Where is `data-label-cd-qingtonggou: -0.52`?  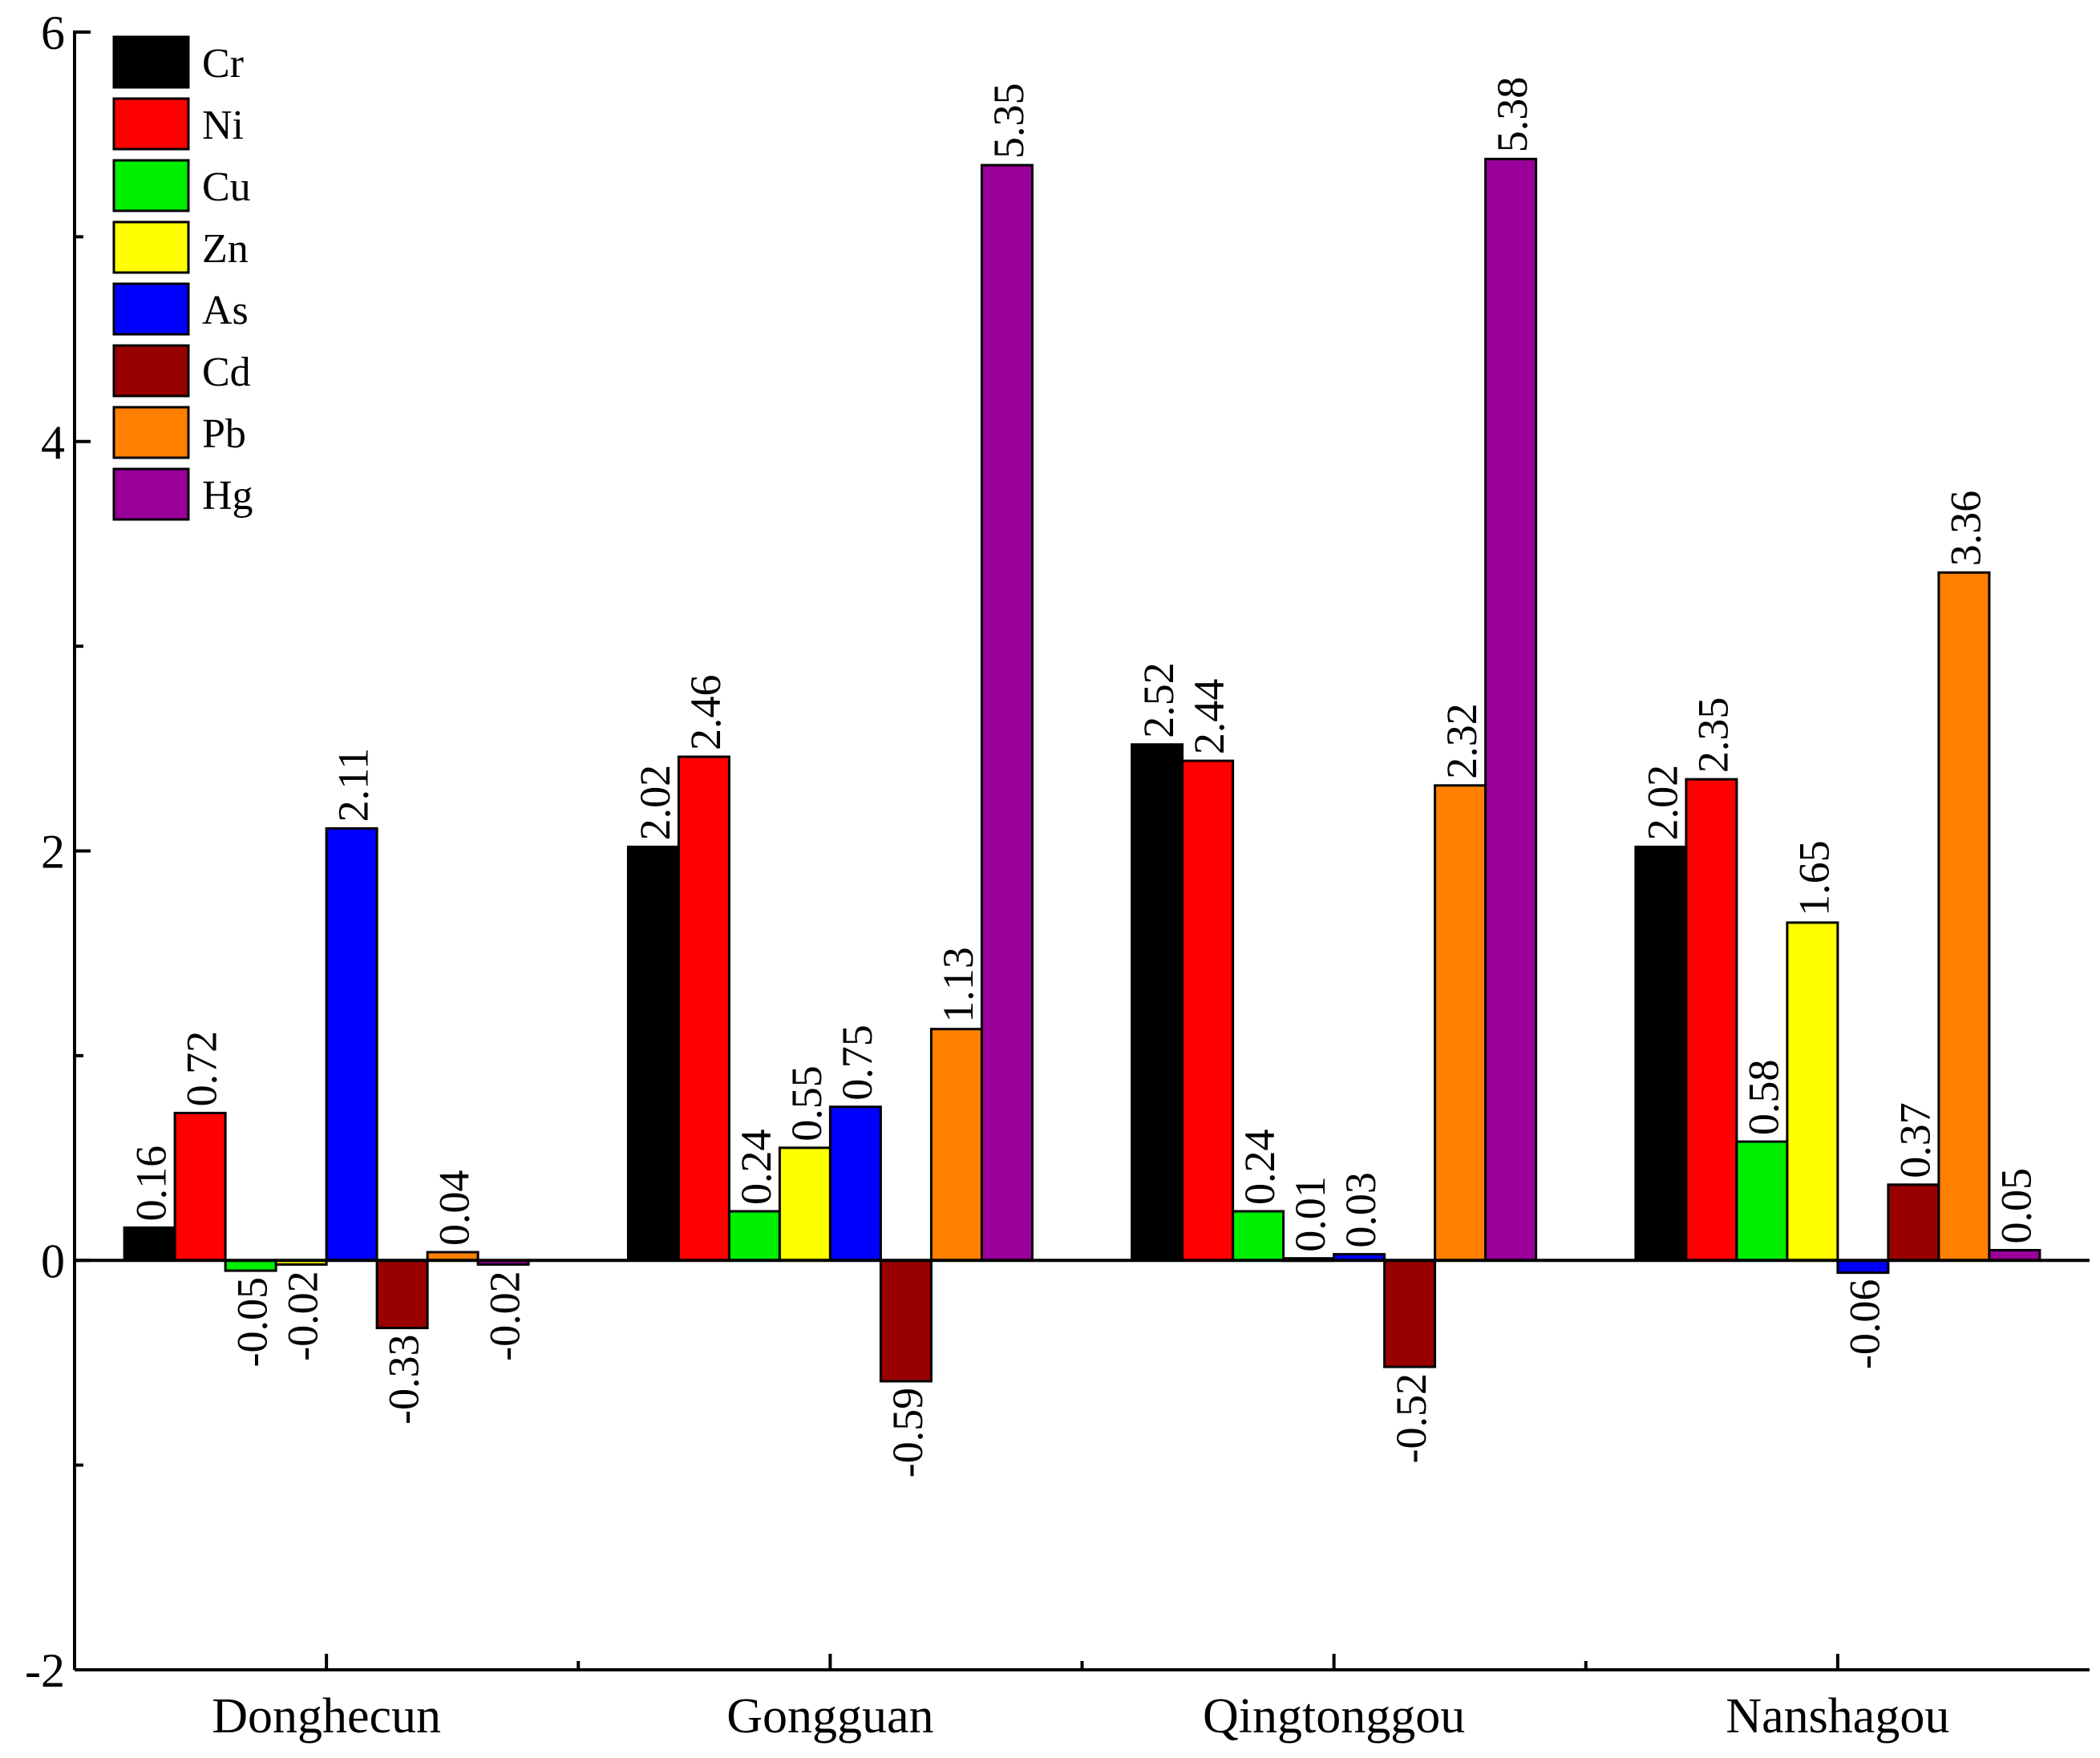 data-label-cd-qingtonggou: -0.52 is located at coordinates (1411, 1418).